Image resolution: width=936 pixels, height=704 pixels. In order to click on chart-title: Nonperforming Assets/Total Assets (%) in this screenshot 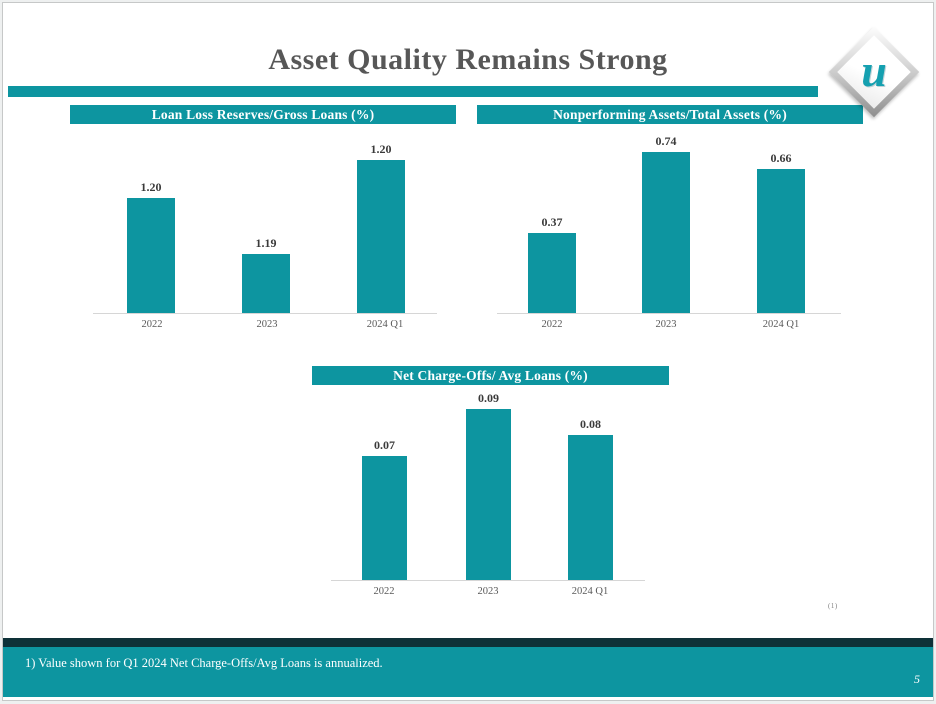, I will do `click(670, 114)`.